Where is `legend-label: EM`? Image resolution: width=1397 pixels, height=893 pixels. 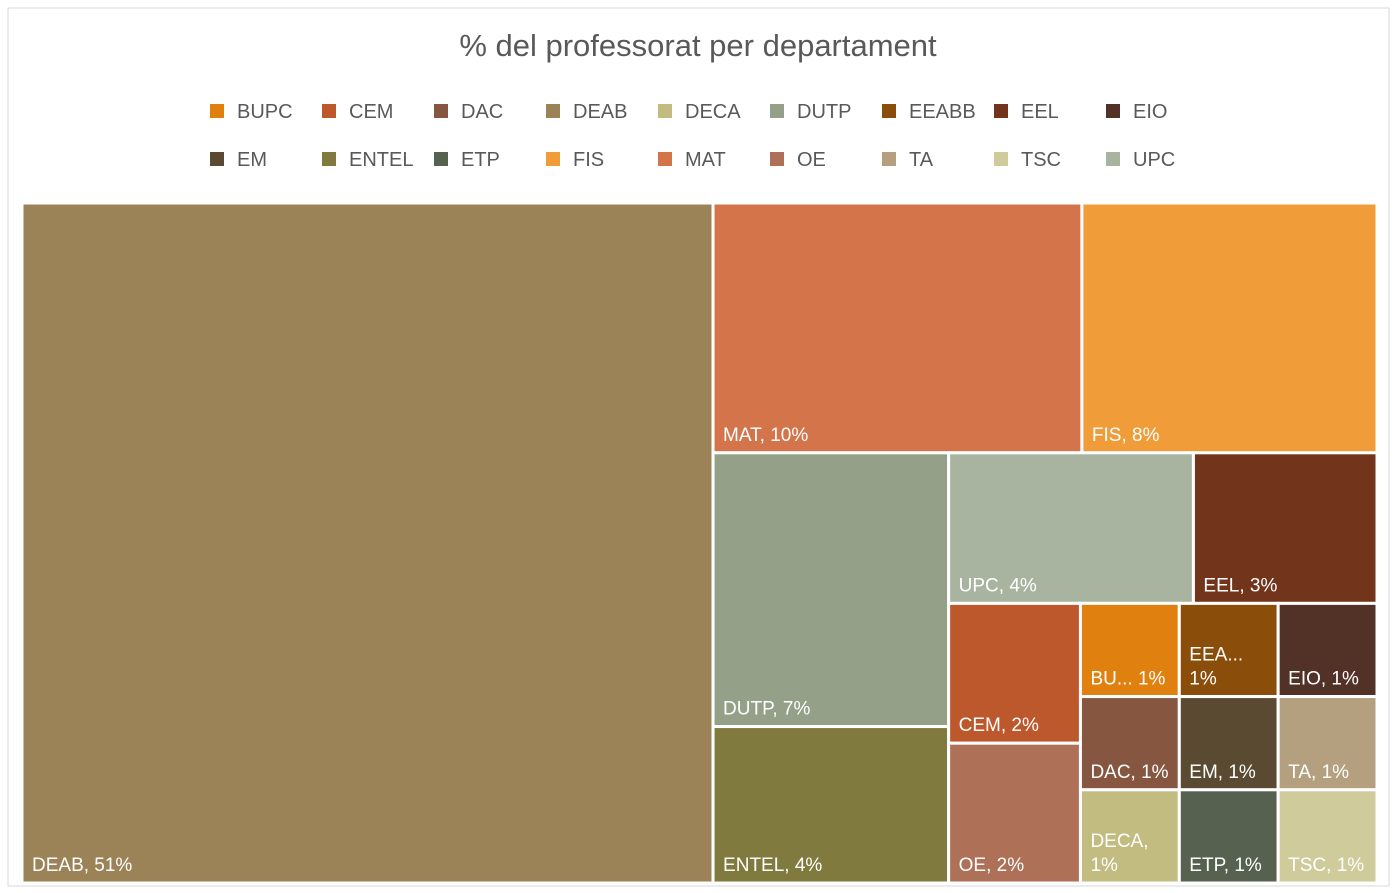
legend-label: EM is located at coordinates (252, 160).